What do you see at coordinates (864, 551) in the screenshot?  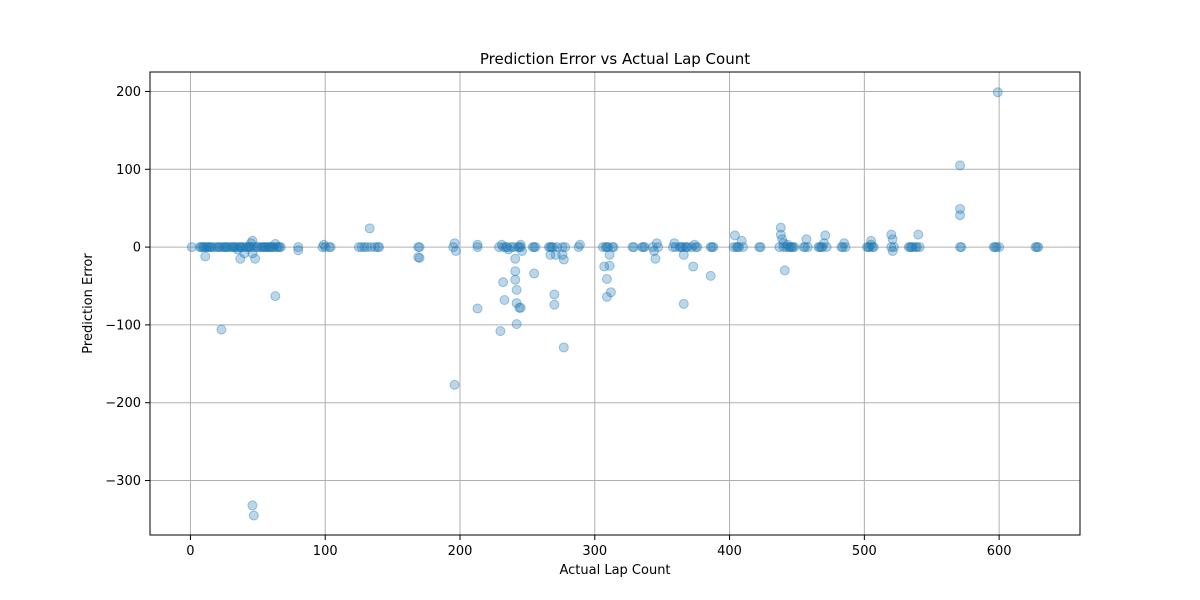 I see `x-tick-label: 500` at bounding box center [864, 551].